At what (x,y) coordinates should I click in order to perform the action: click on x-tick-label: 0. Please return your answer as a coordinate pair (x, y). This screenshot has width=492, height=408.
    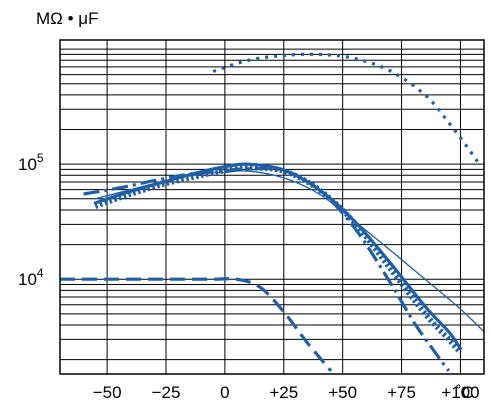
    Looking at the image, I should click on (224, 392).